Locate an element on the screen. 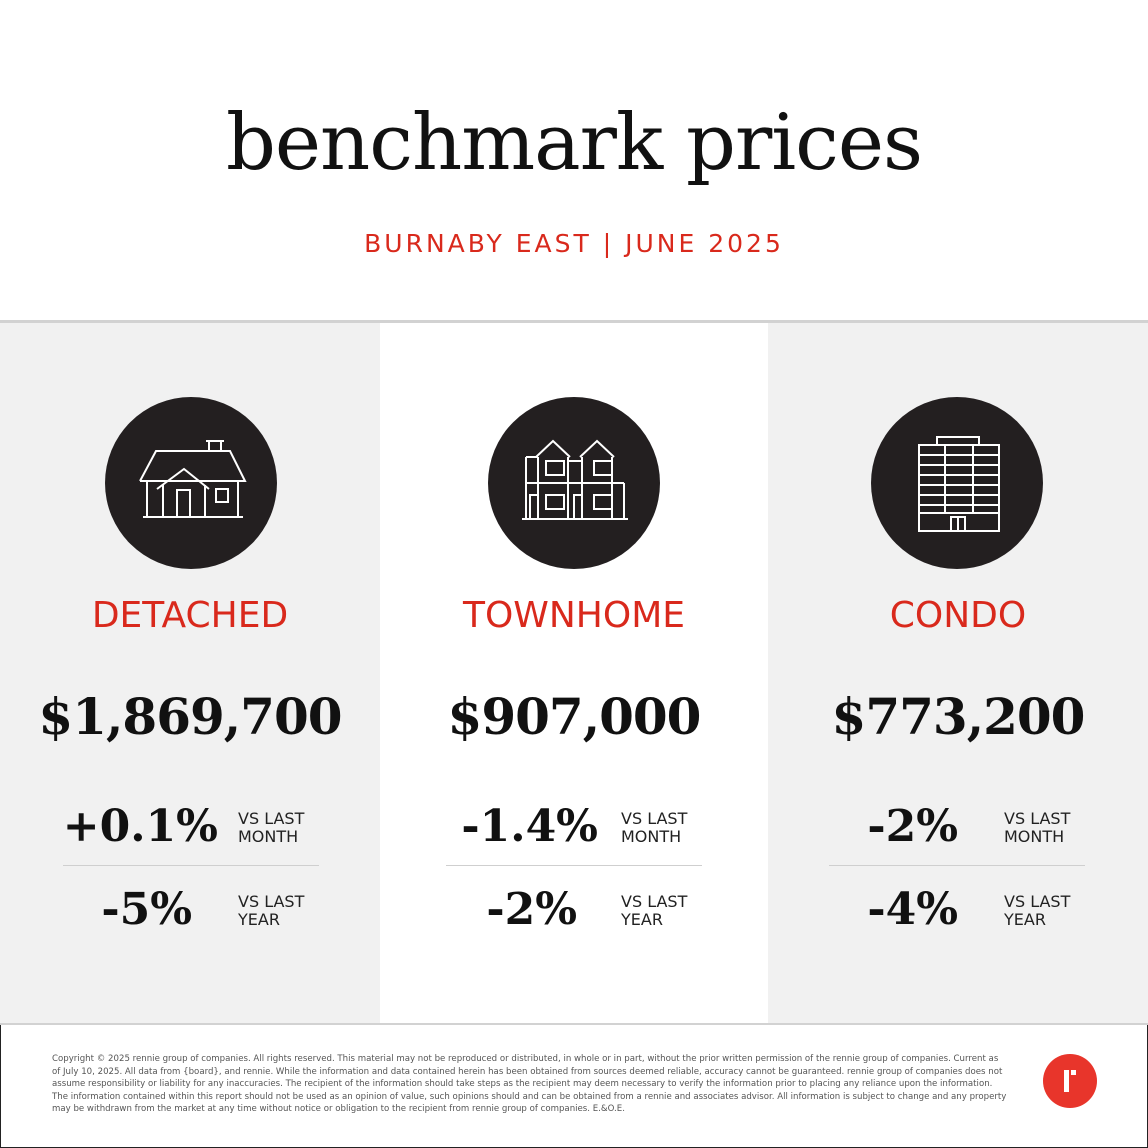 The height and width of the screenshot is (1148, 1148). header-divider is located at coordinates (574, 321).